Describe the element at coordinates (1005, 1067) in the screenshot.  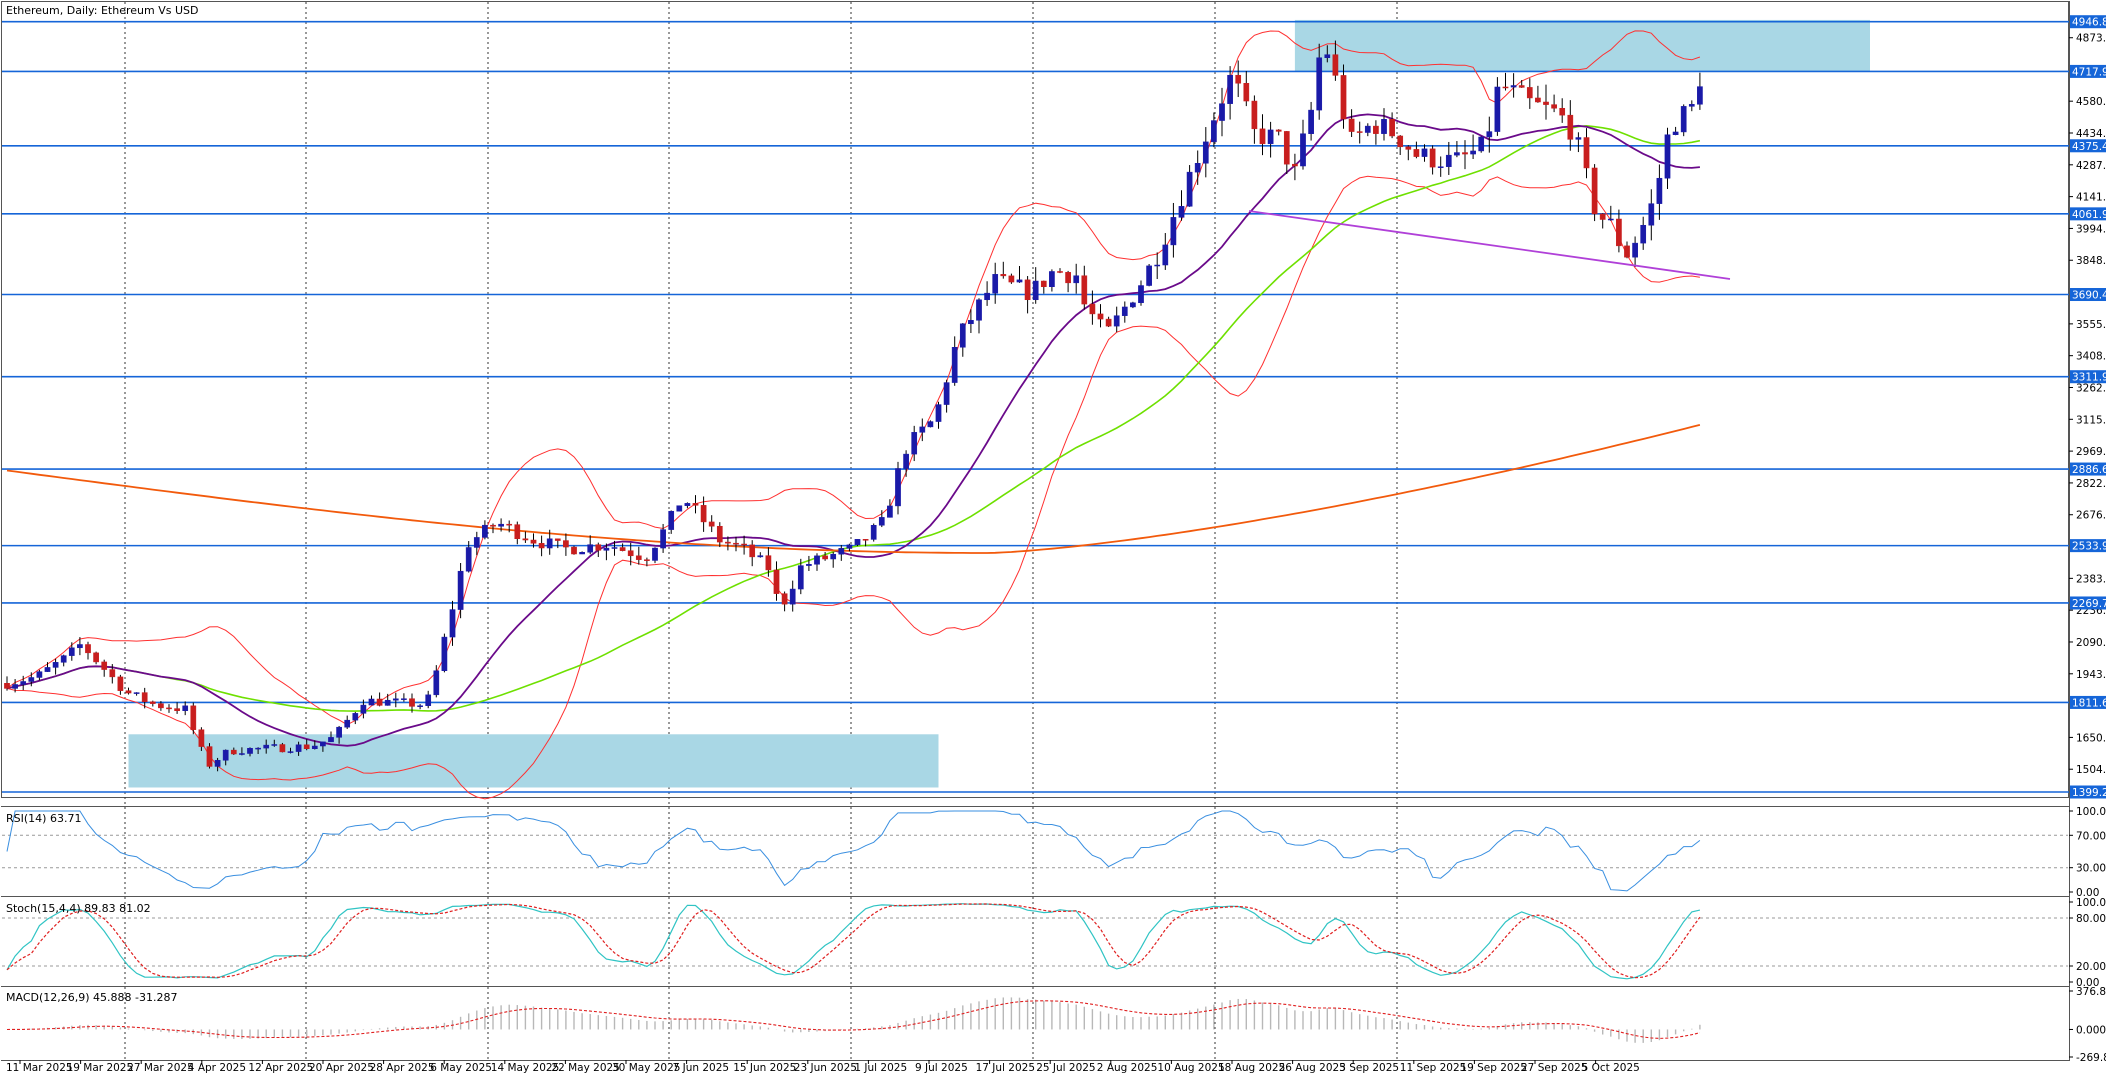
I see `time-tick-label: 17 Jul 2025` at that location.